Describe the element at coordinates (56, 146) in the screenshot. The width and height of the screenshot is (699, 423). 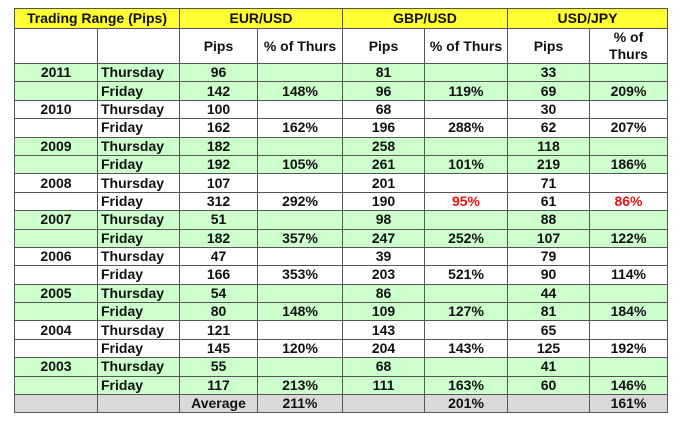
I see `year-cell: 2009` at that location.